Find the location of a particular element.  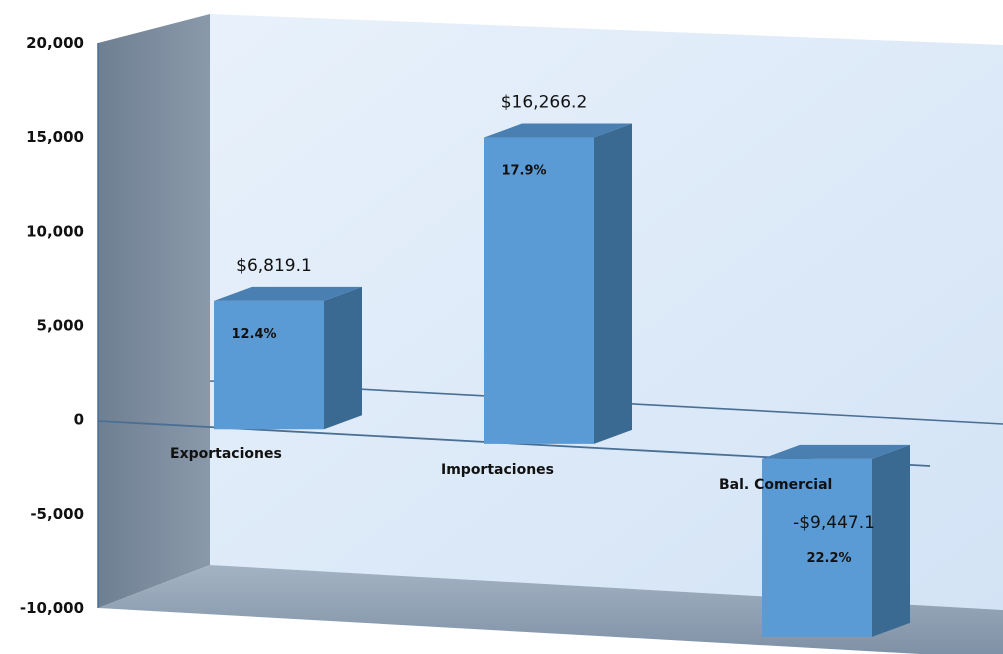

y-tick-label: 15,000 is located at coordinates (55, 137).